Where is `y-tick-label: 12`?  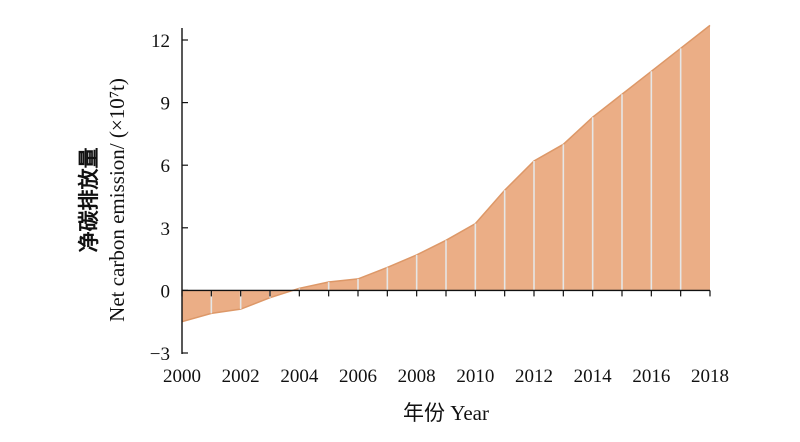 y-tick-label: 12 is located at coordinates (160, 41).